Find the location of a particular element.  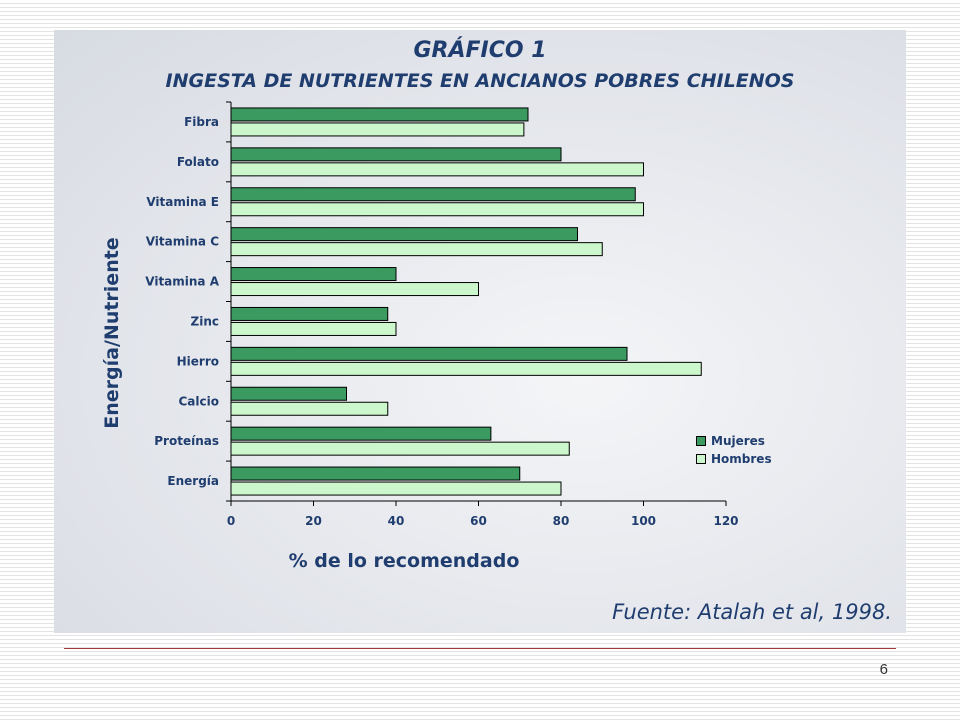

bar-calcio-hombres is located at coordinates (309, 408).